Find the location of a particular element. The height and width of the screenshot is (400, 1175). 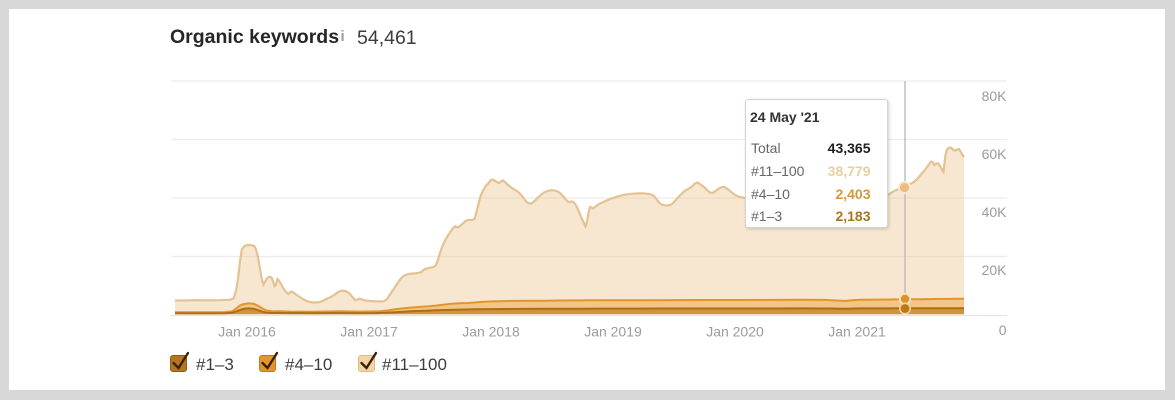

svg-text: 0 is located at coordinates (1003, 330).